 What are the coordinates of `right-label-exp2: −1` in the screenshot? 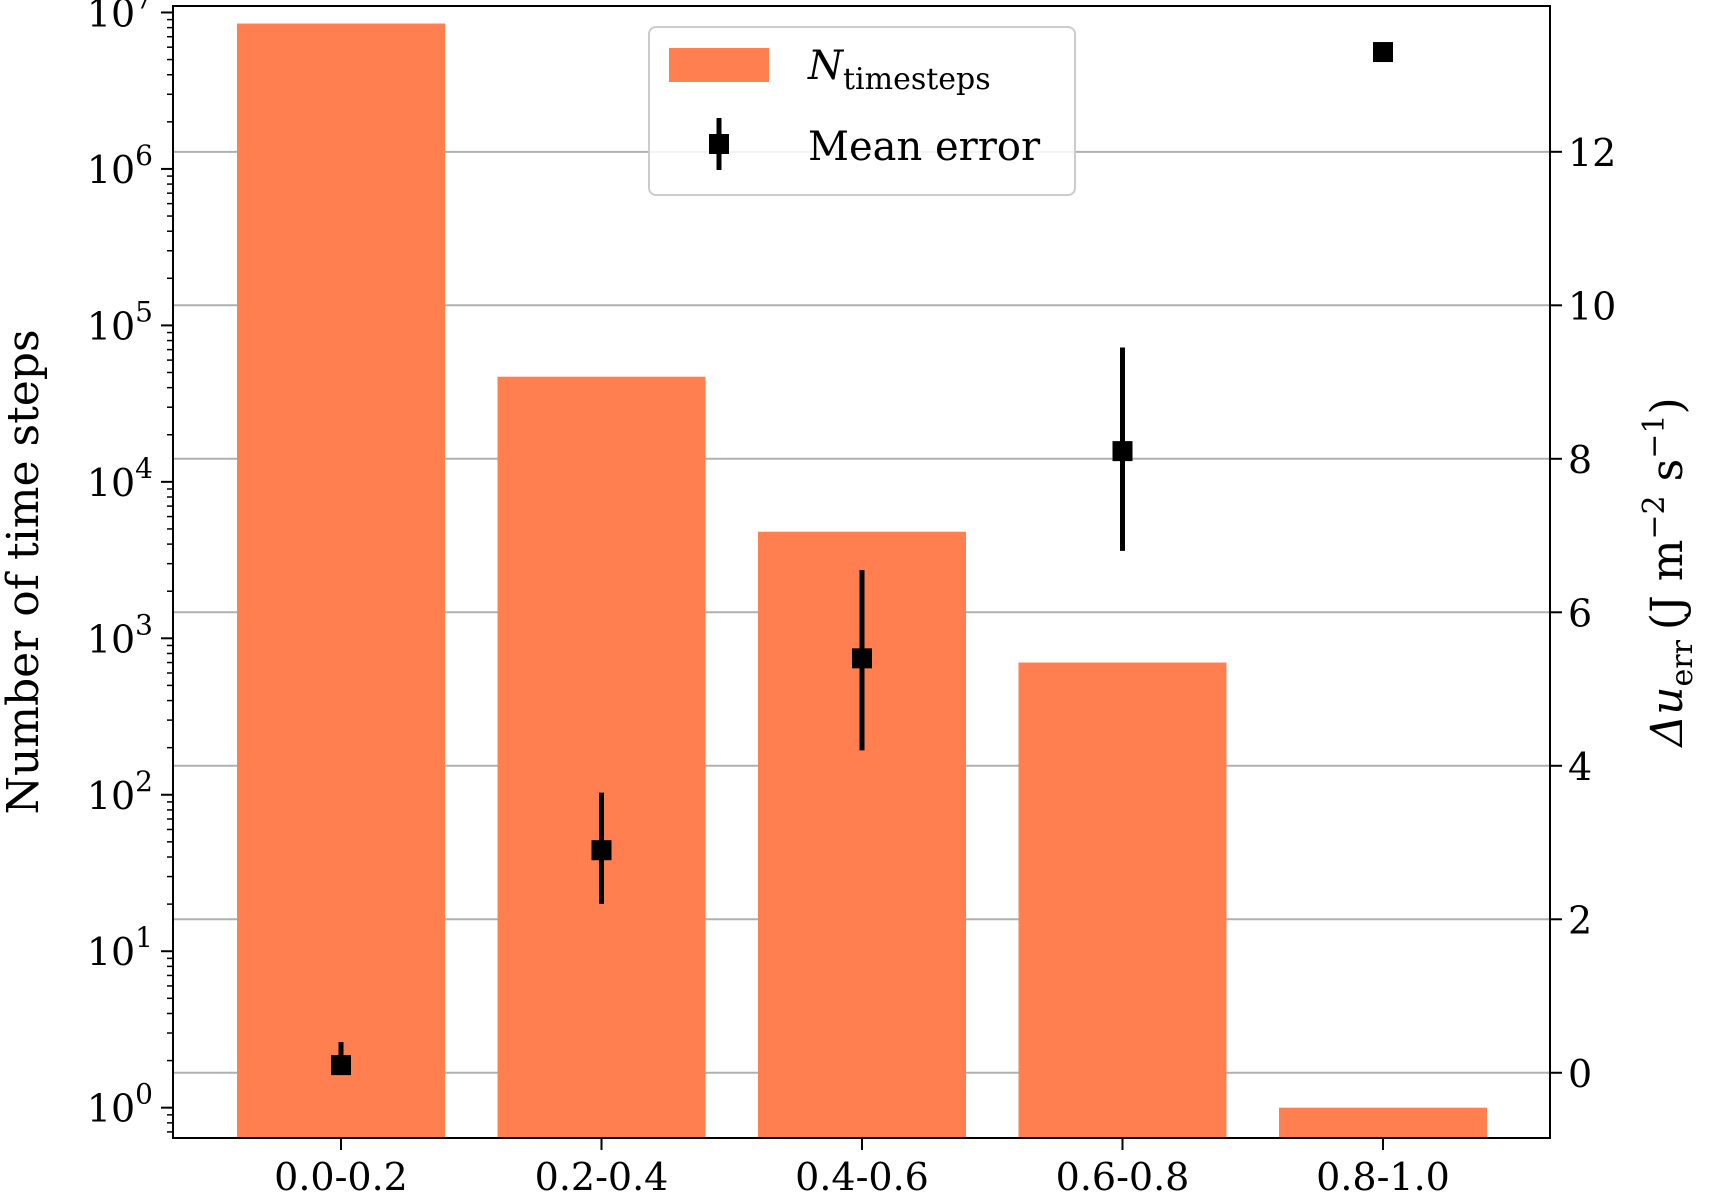 It's located at (1654, 437).